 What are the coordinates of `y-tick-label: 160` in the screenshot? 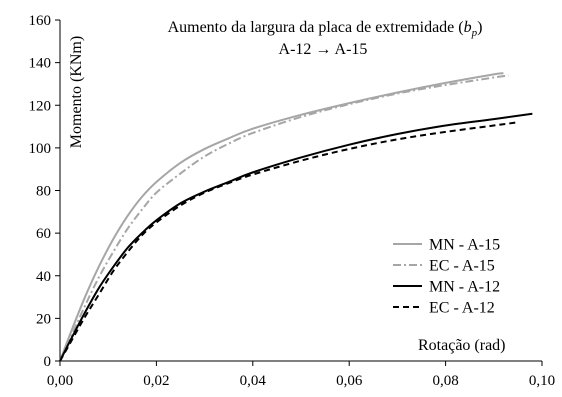 It's located at (40, 21).